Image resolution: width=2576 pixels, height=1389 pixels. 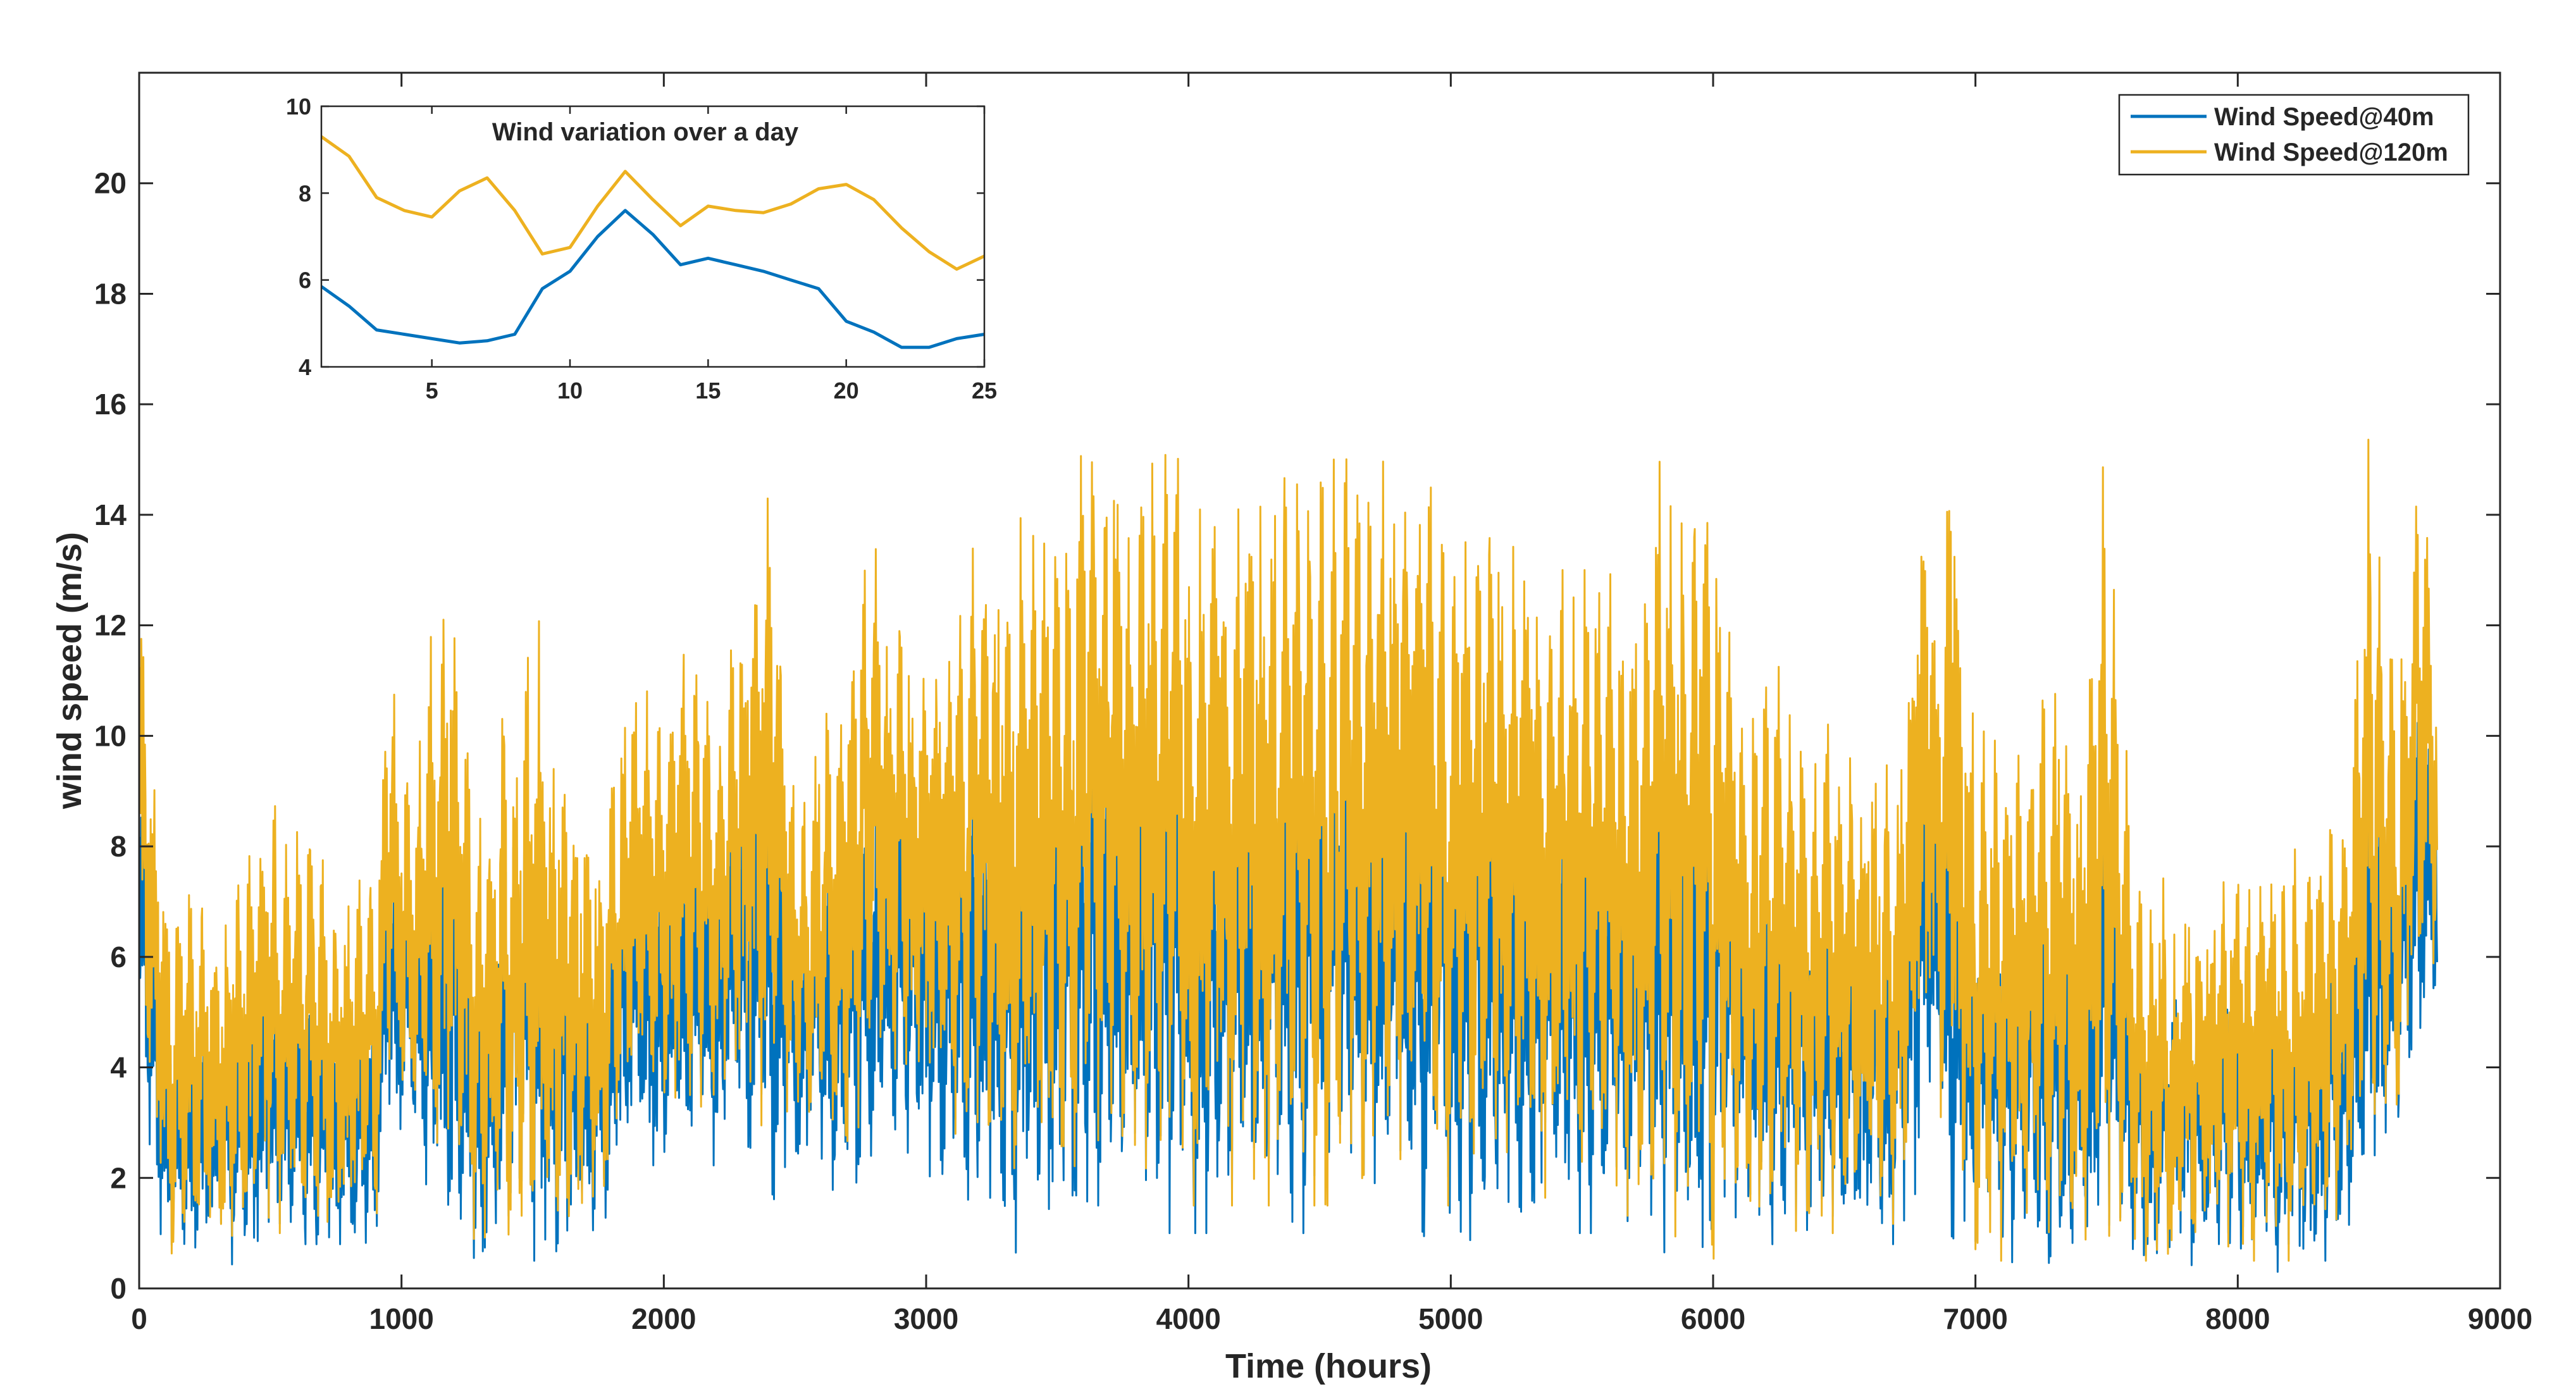 What do you see at coordinates (432, 391) in the screenshot?
I see `inset-x-tick-label: 5` at bounding box center [432, 391].